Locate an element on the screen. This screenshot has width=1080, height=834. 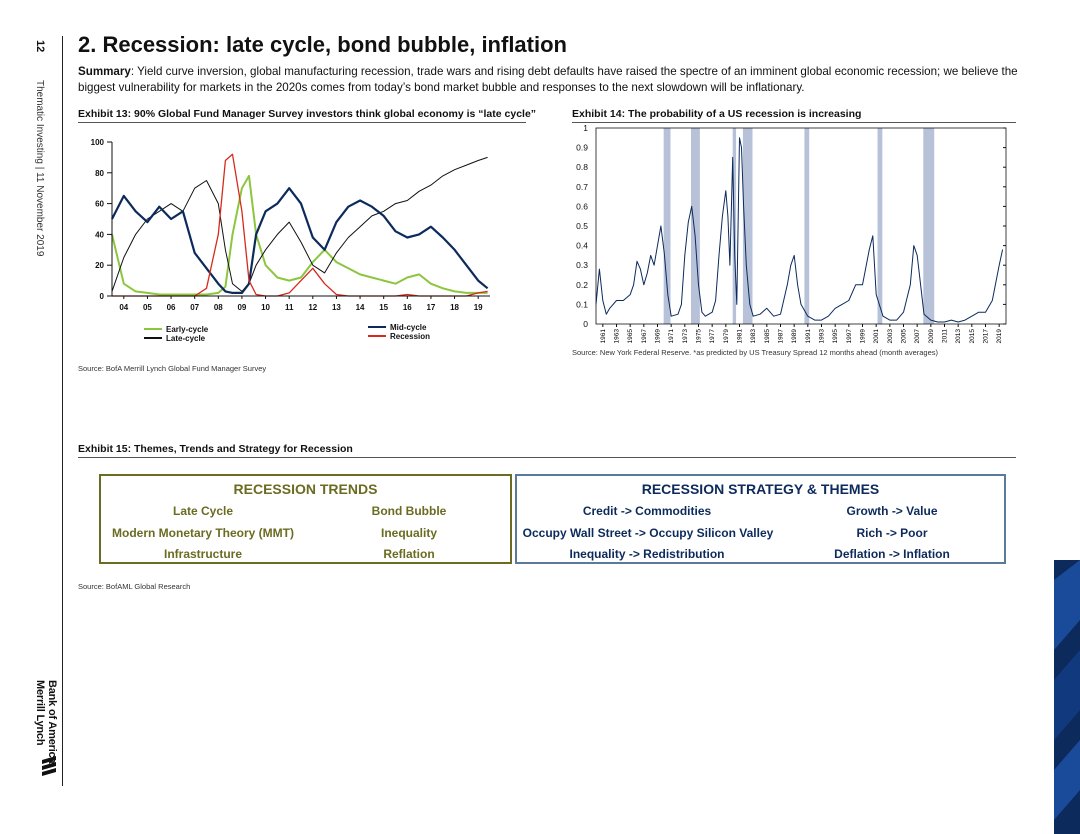
series-line-early-cycle is located at coordinates (299, 235).